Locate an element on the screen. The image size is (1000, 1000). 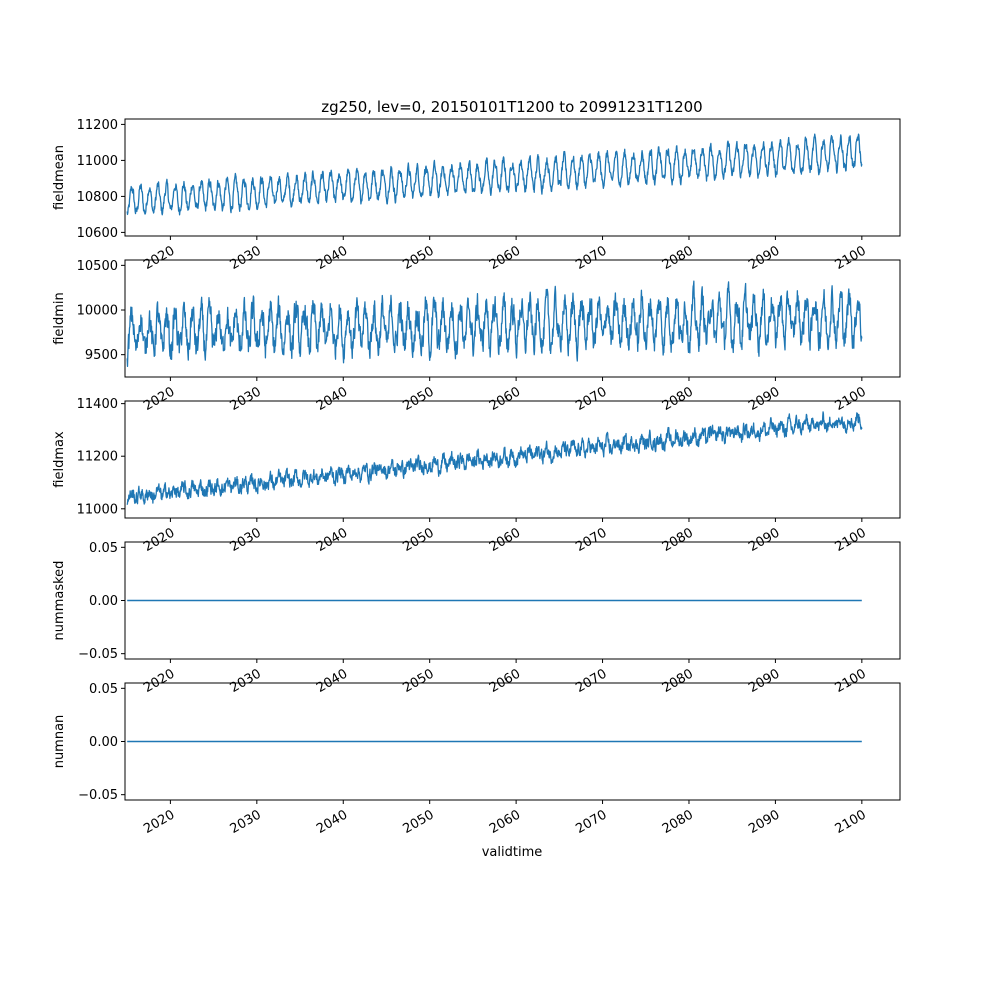
y-tick-label: 10500 is located at coordinates (97, 266).